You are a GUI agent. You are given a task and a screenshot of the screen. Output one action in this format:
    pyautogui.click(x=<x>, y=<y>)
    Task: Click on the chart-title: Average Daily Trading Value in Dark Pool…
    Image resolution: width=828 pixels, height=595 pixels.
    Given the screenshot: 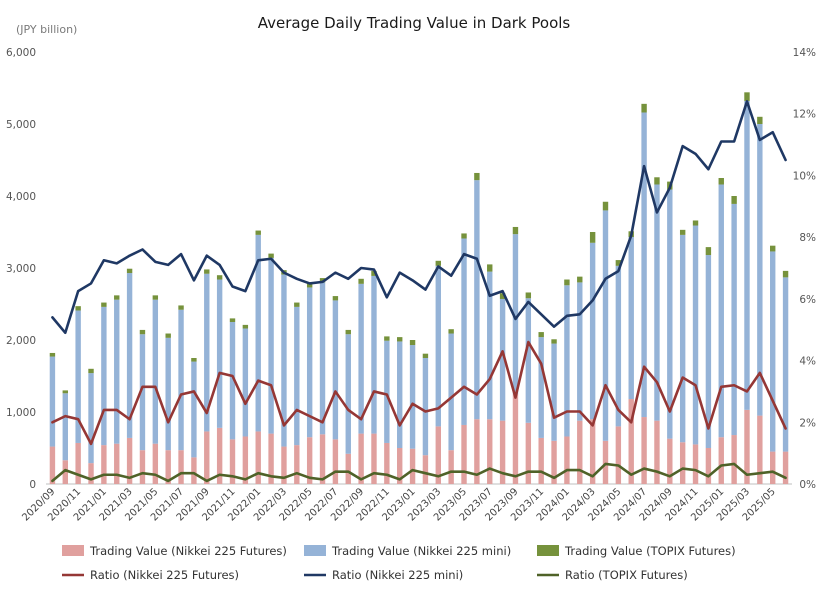 What is the action you would take?
    pyautogui.click(x=414, y=23)
    